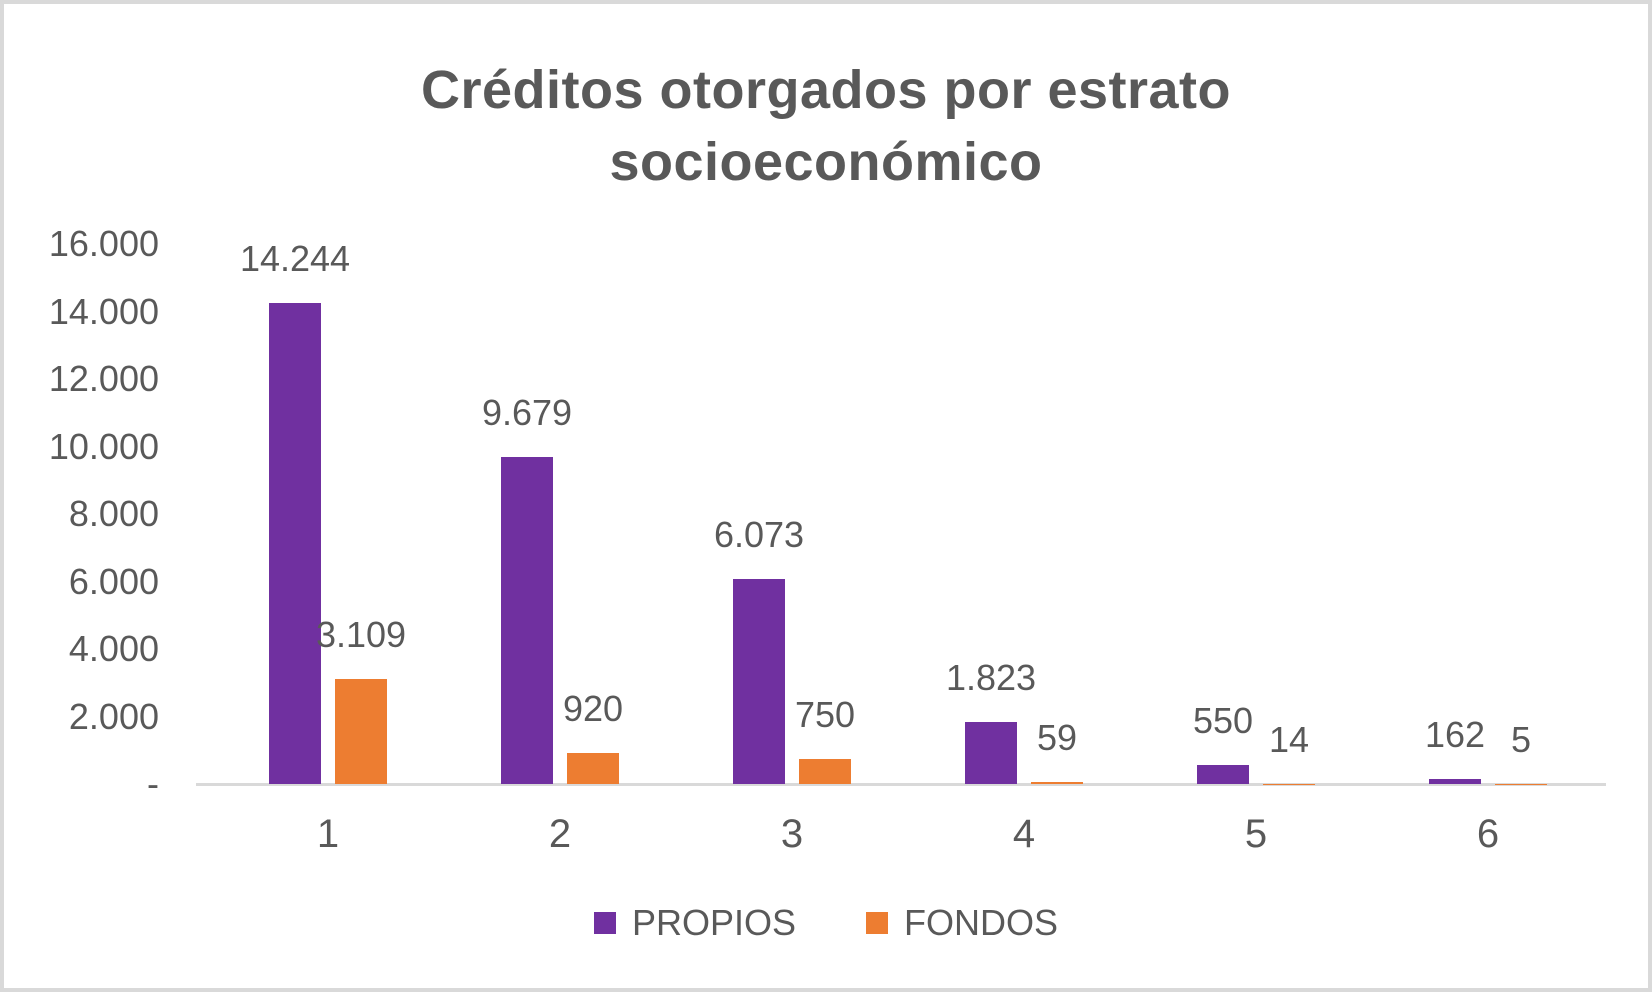 The height and width of the screenshot is (992, 1652). Describe the element at coordinates (113, 648) in the screenshot. I see `y-tick-label: 4.000` at that location.